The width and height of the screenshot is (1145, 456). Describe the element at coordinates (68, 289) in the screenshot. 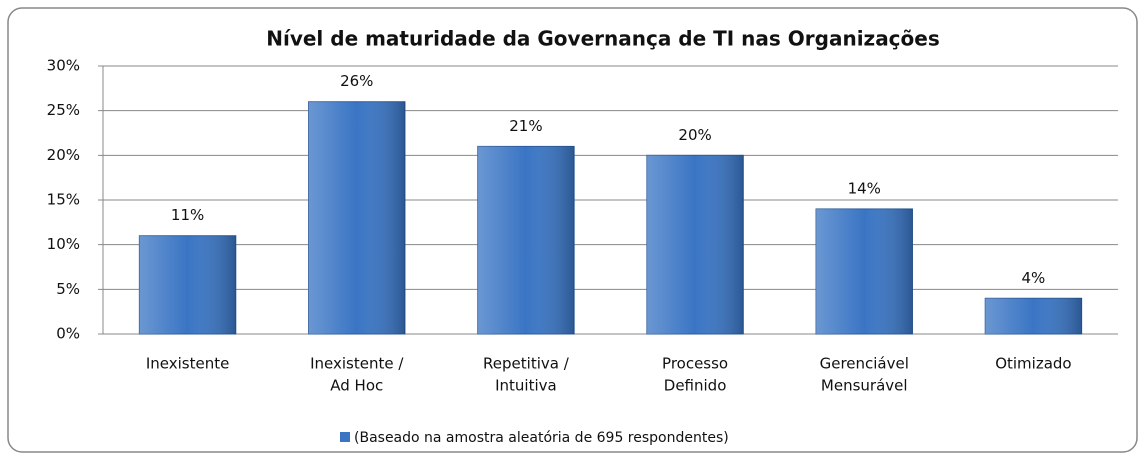

I see `y-tick-label: 5%` at that location.